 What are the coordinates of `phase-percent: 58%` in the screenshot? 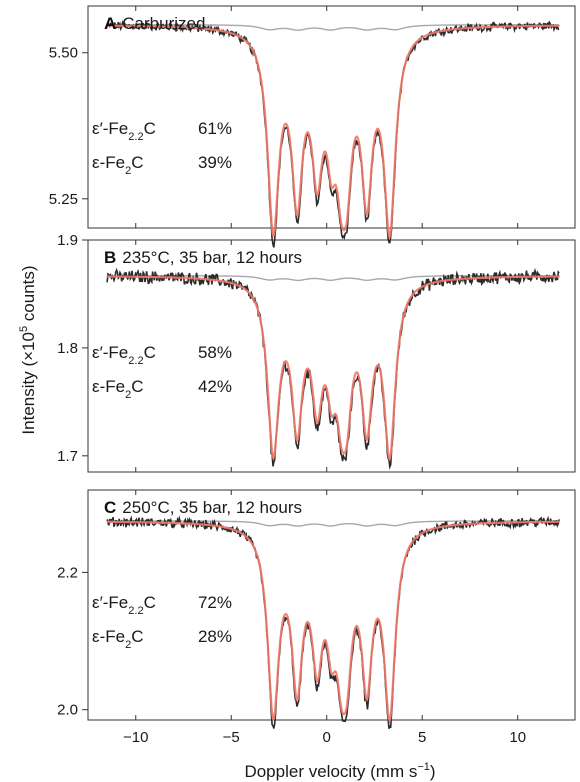 It's located at (215, 352).